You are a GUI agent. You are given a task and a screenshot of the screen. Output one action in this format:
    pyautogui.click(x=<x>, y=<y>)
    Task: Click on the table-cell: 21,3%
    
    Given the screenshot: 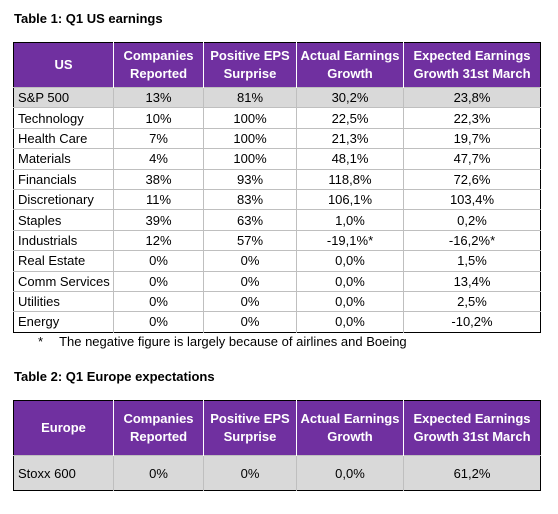 What is the action you would take?
    pyautogui.click(x=350, y=138)
    